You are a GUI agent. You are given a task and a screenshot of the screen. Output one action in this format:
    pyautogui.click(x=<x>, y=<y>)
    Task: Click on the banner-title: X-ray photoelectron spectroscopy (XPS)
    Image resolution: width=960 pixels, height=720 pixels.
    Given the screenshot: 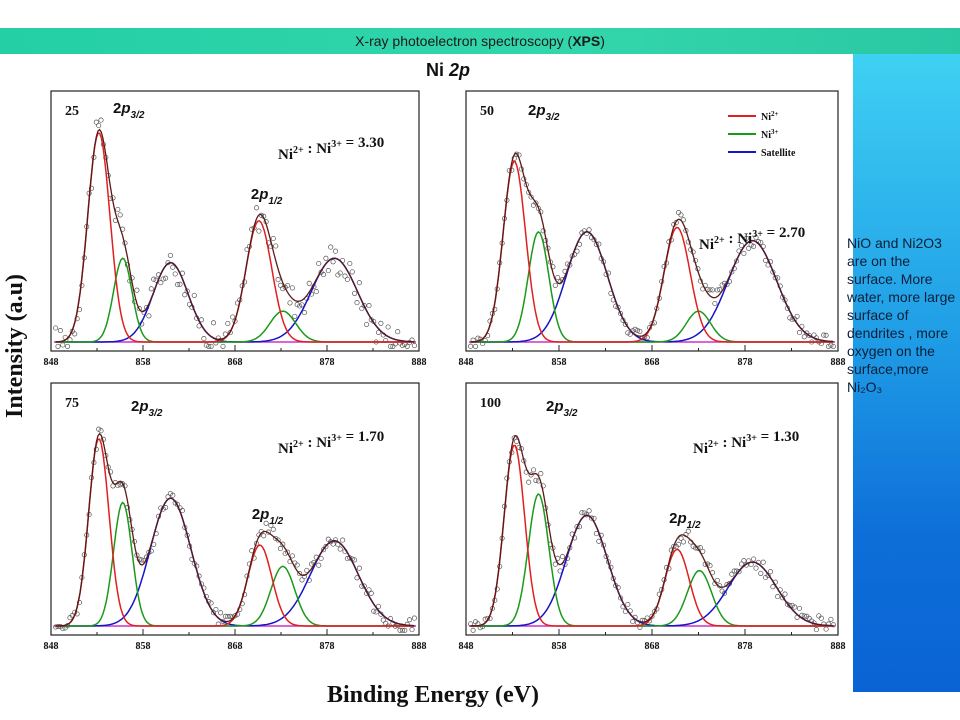 What is the action you would take?
    pyautogui.click(x=480, y=41)
    